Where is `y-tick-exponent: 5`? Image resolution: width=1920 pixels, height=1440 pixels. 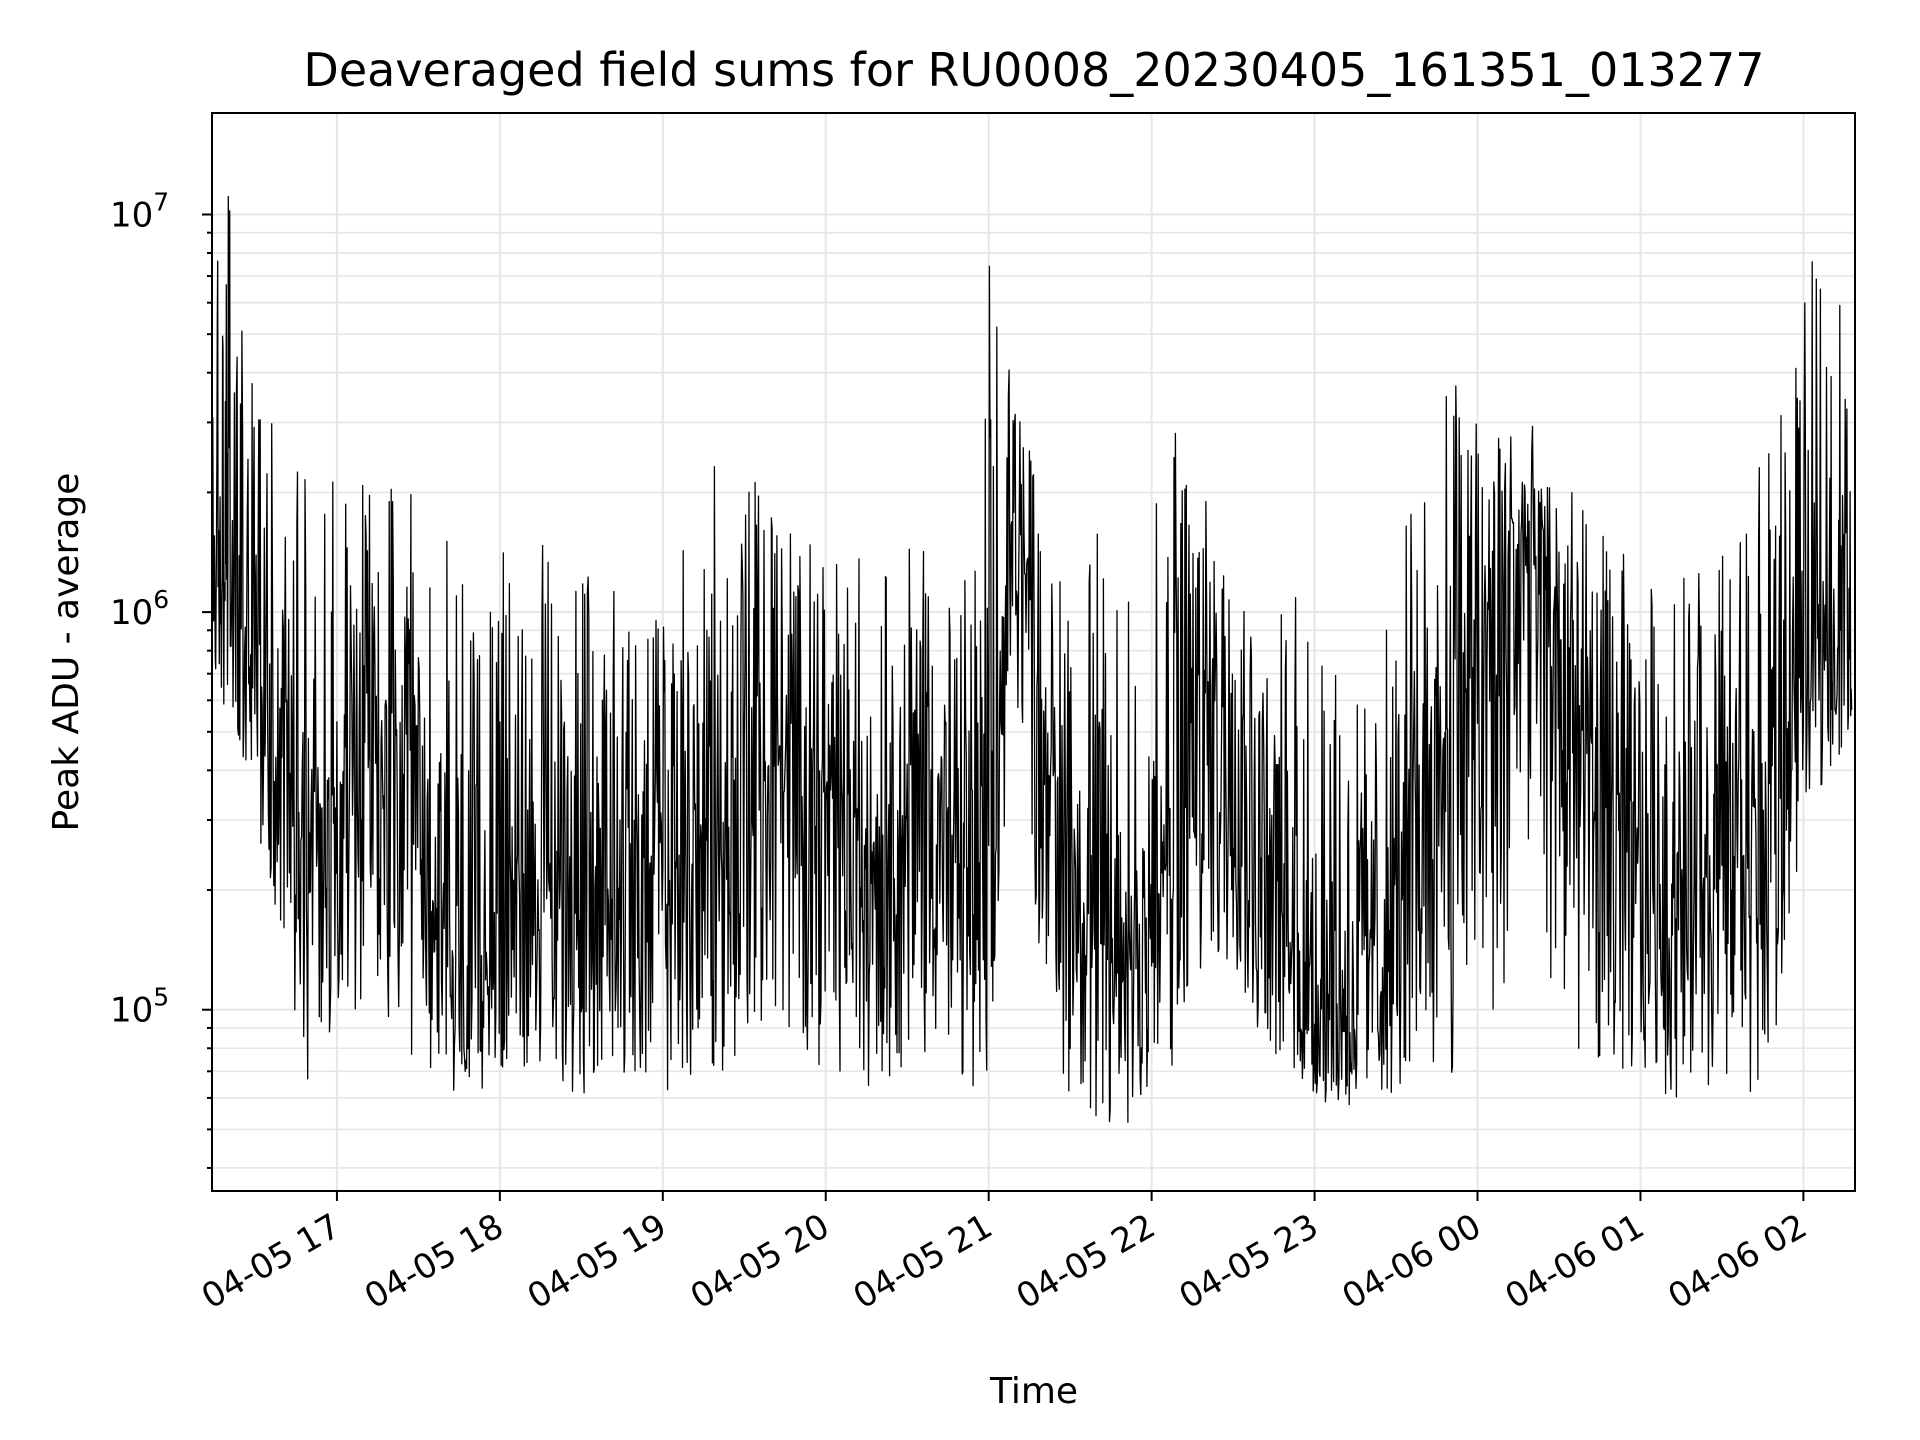
y-tick-exponent: 5 is located at coordinates (161, 997).